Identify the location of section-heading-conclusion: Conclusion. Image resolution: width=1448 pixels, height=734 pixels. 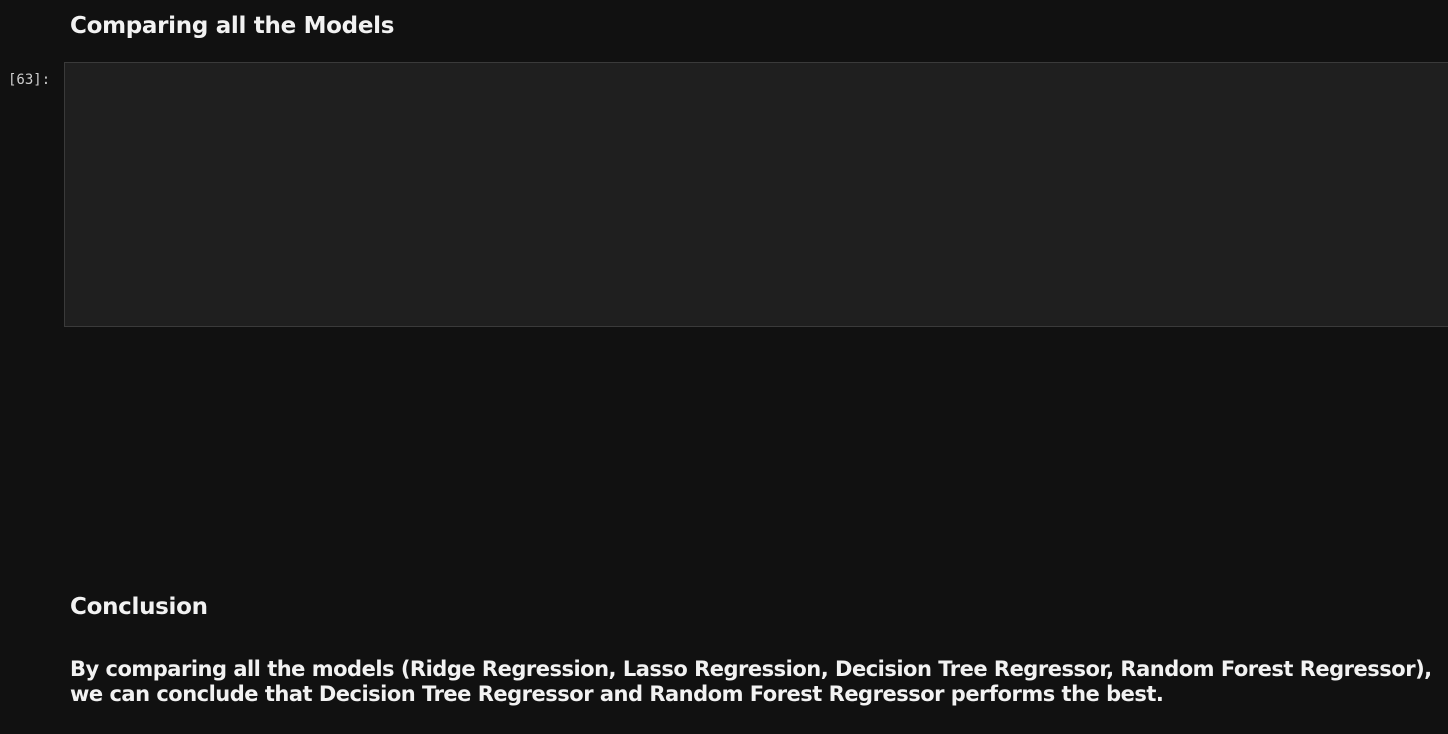
(139, 607).